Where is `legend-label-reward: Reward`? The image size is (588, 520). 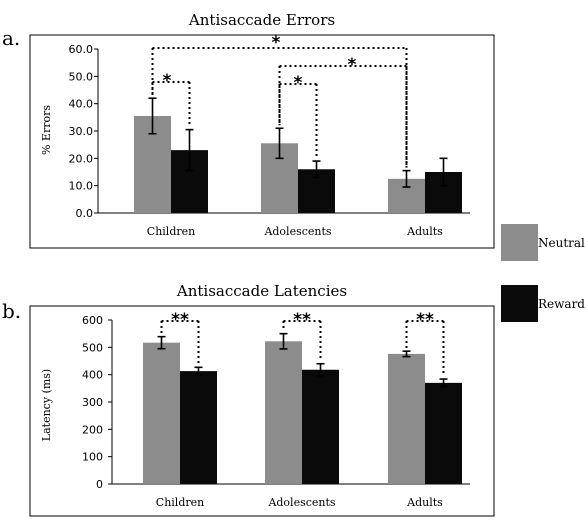 legend-label-reward: Reward is located at coordinates (561, 304).